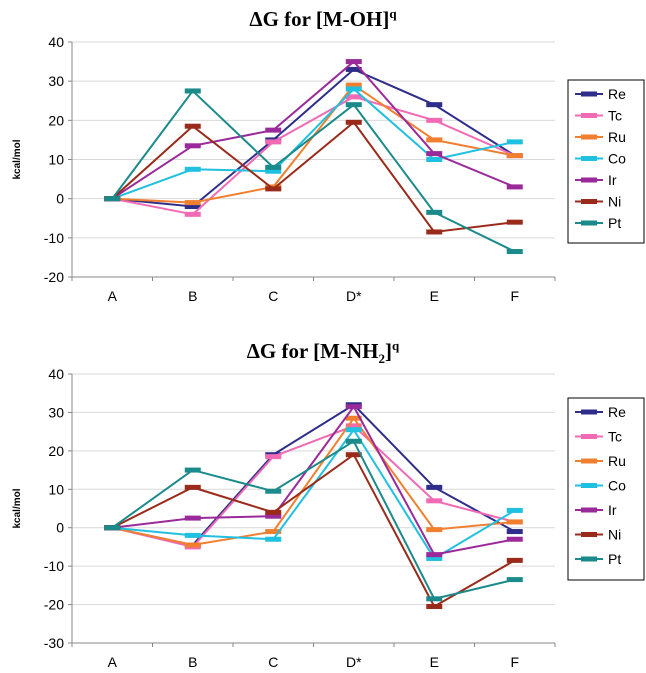  What do you see at coordinates (17, 508) in the screenshot?
I see `y-axis-label: kcal/mol` at bounding box center [17, 508].